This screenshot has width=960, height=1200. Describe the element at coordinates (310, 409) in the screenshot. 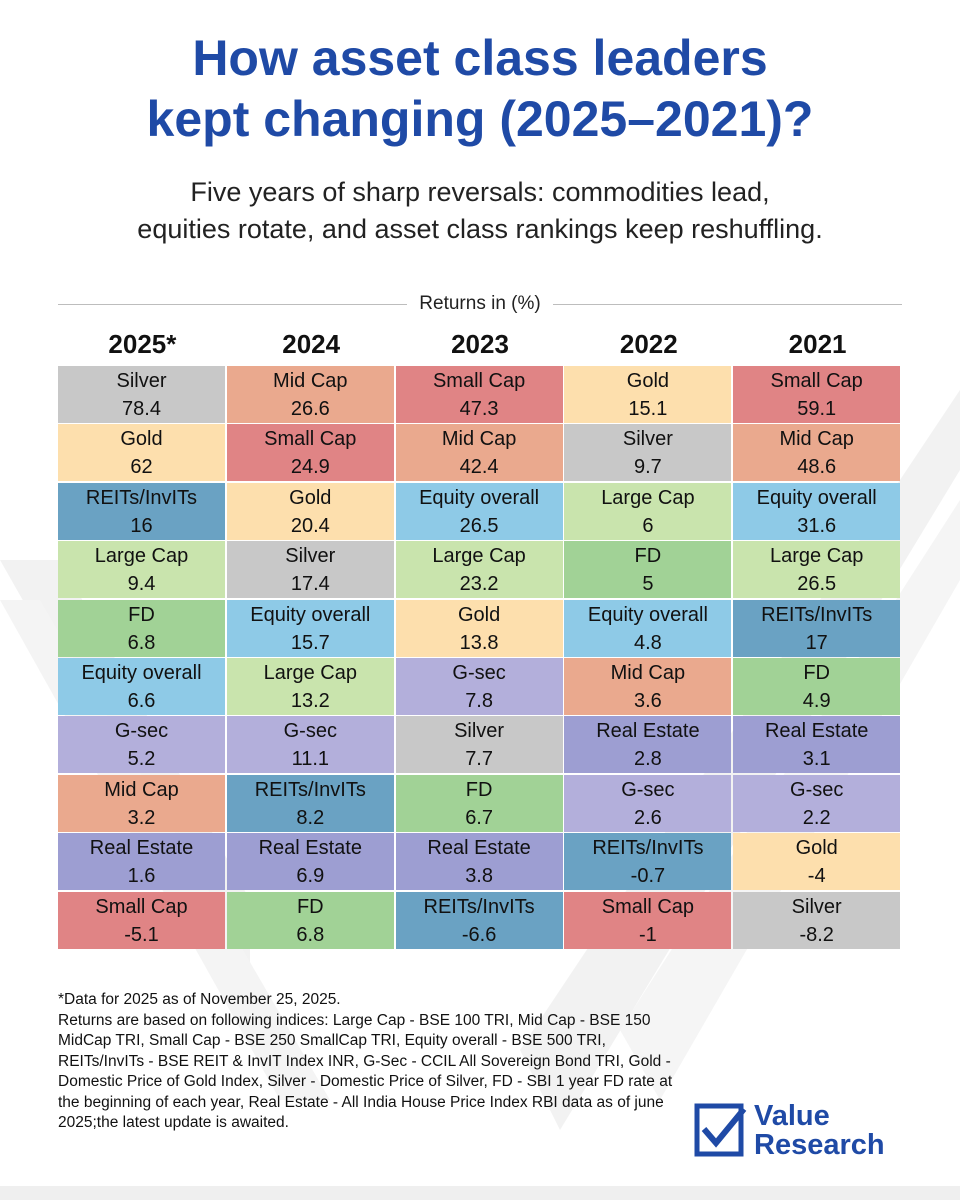

I see `cell-return-value: 26.6` at that location.